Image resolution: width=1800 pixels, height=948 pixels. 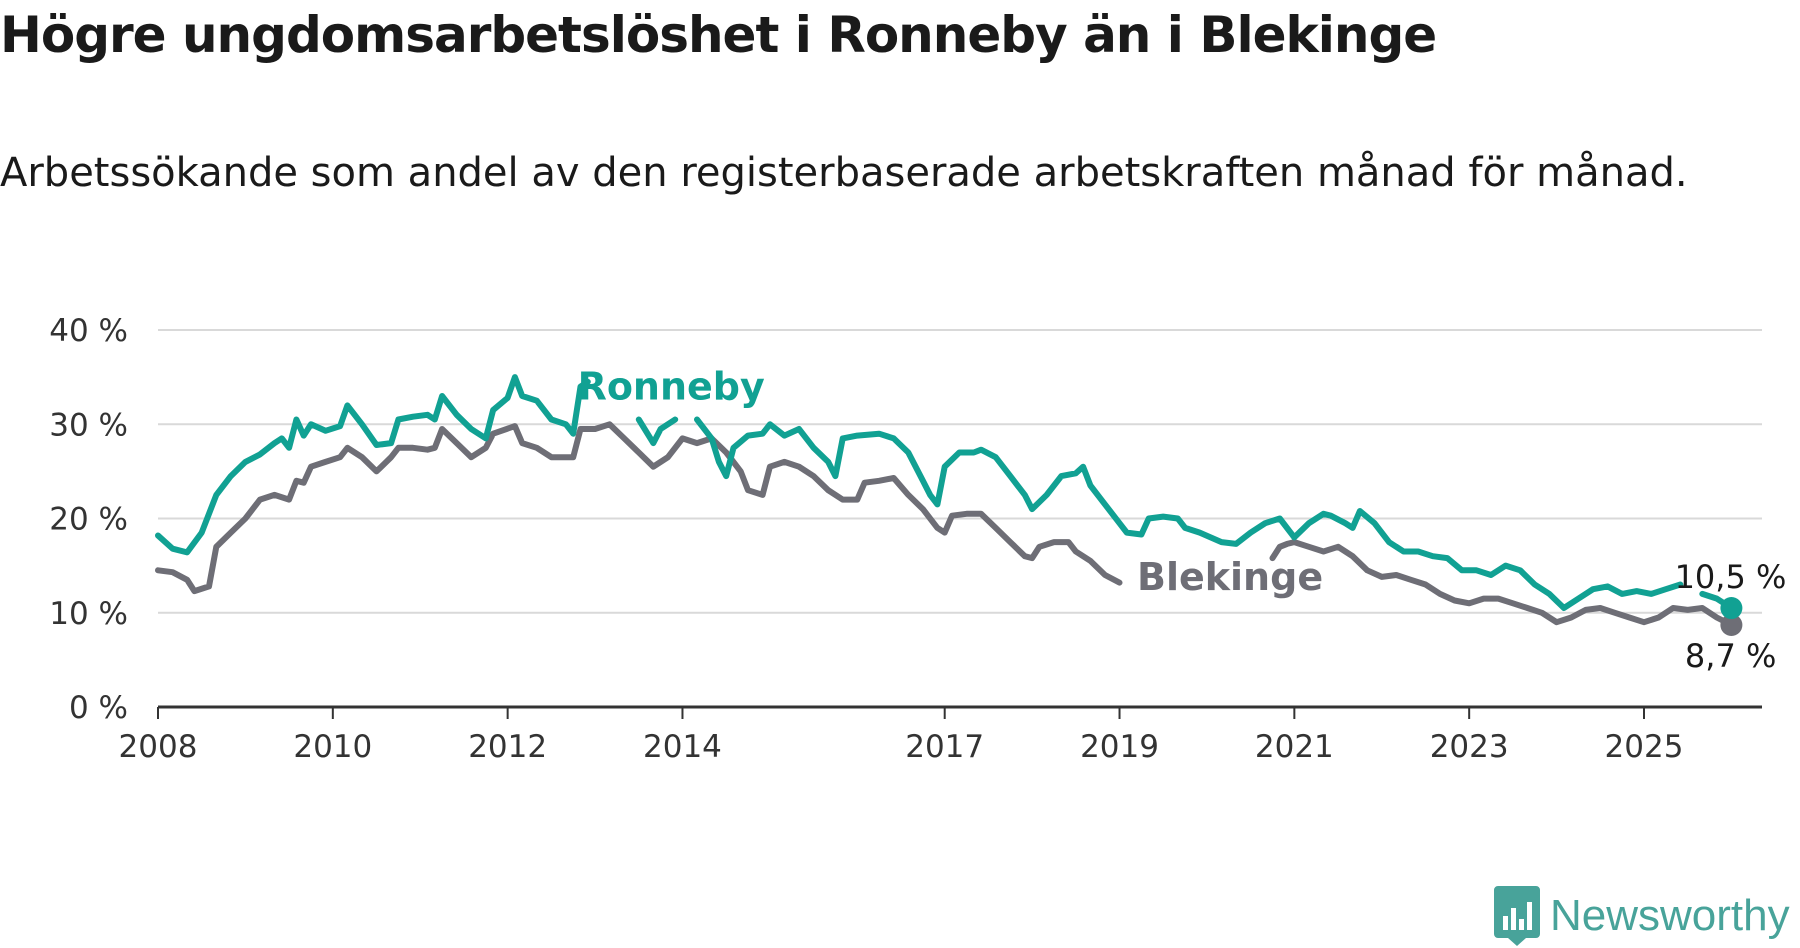 I want to click on y-tick-label: 30 %, so click(x=88, y=425).